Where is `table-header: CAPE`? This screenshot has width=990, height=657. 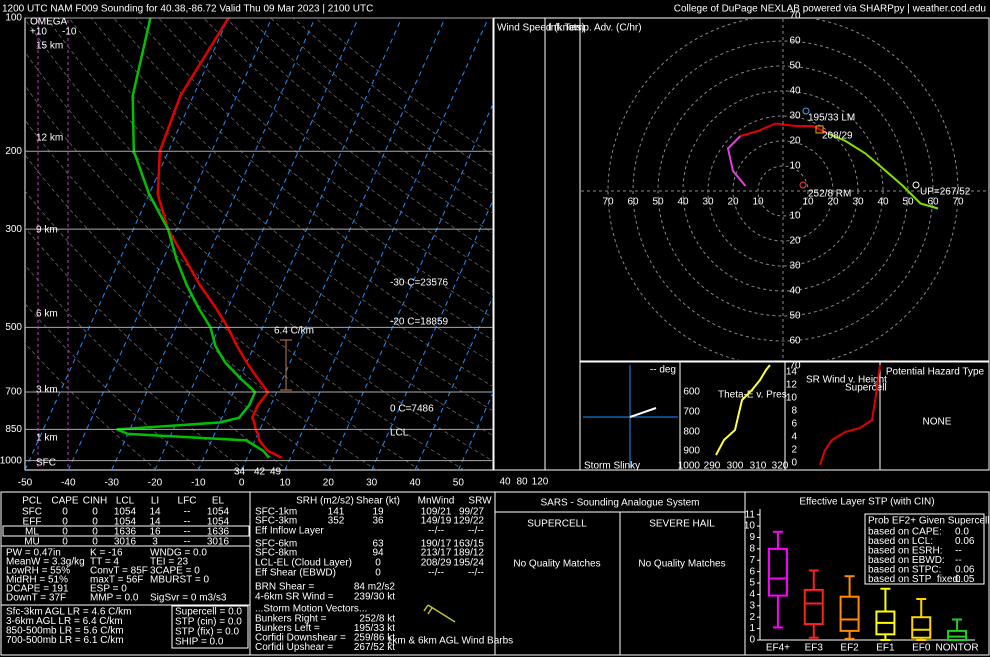 table-header: CAPE is located at coordinates (65, 501).